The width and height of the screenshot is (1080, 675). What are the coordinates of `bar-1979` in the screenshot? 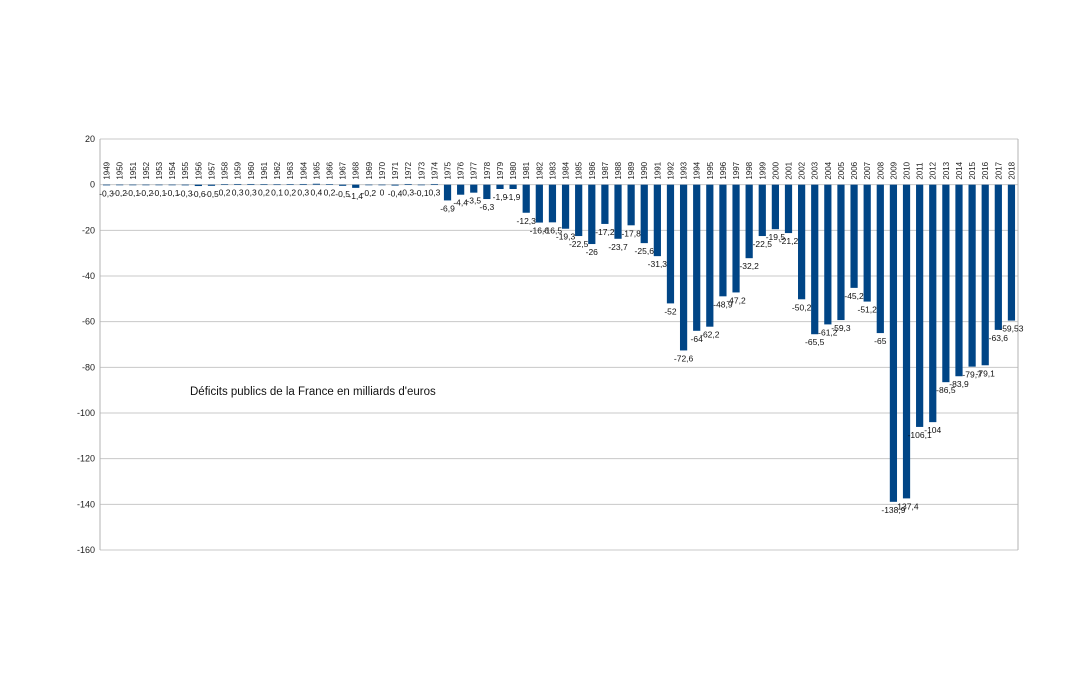 It's located at (500, 187).